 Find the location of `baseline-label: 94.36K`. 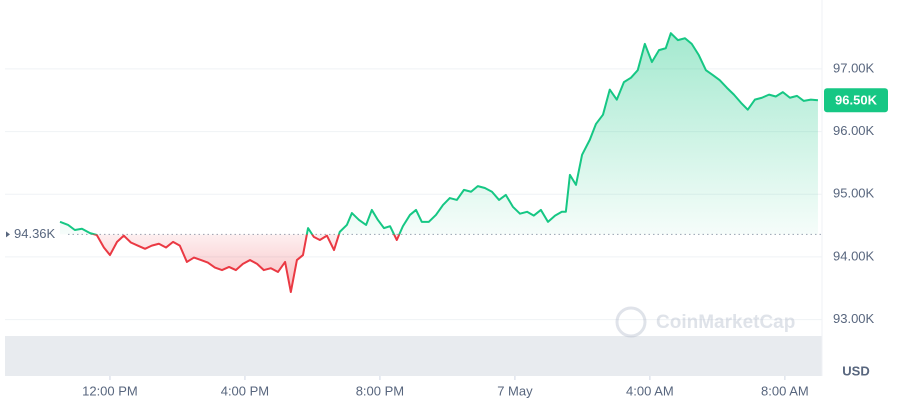

baseline-label: 94.36K is located at coordinates (35, 233).